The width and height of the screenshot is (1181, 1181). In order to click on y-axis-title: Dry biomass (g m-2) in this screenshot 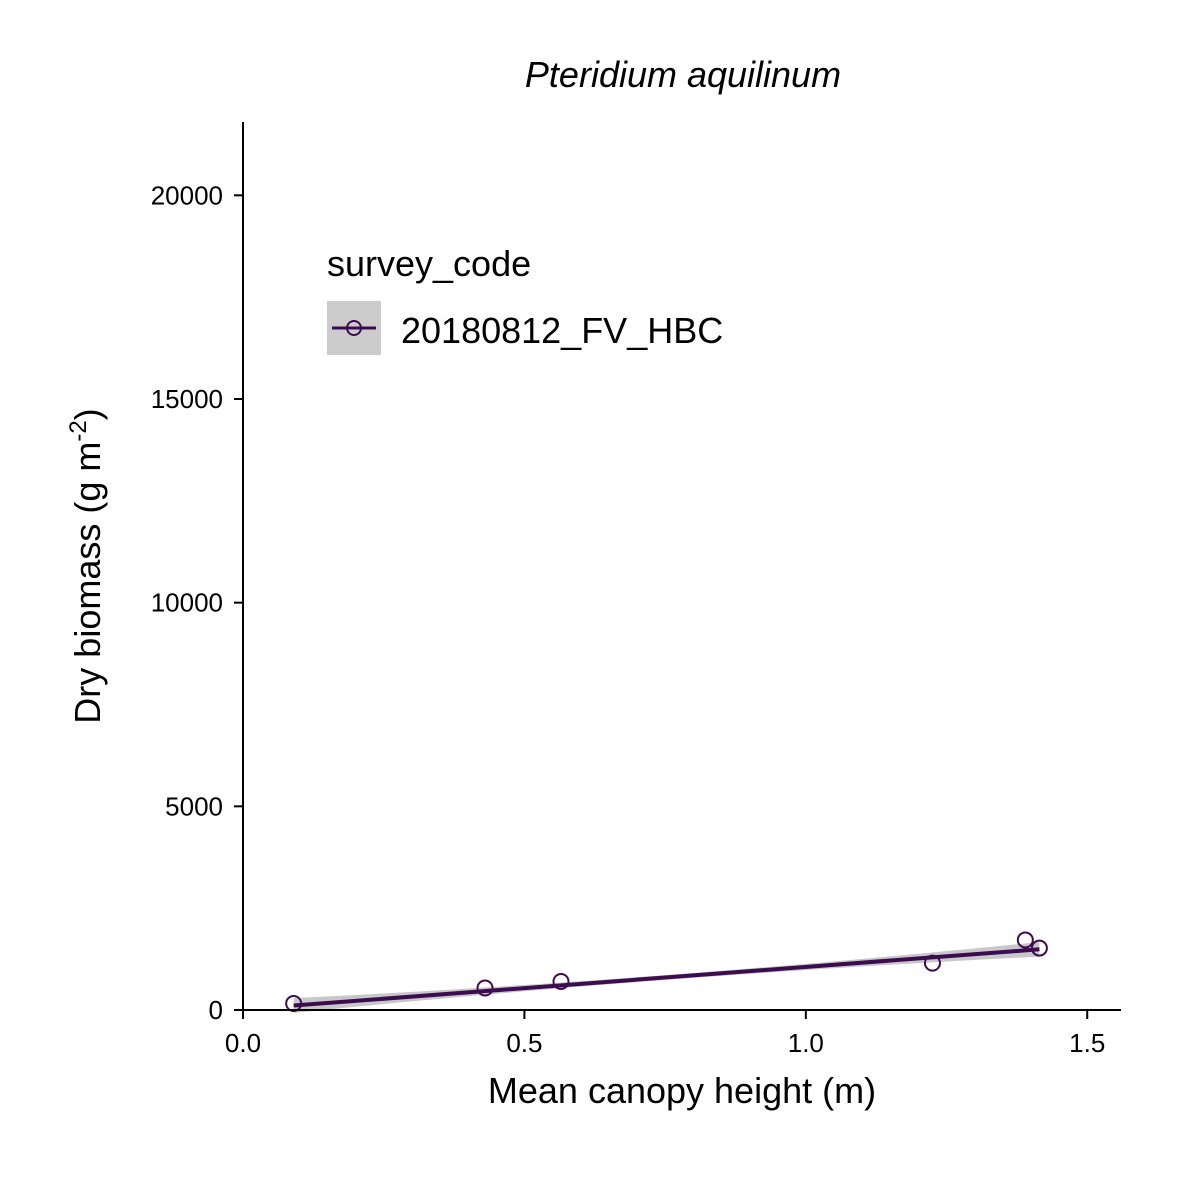, I will do `click(86, 565)`.